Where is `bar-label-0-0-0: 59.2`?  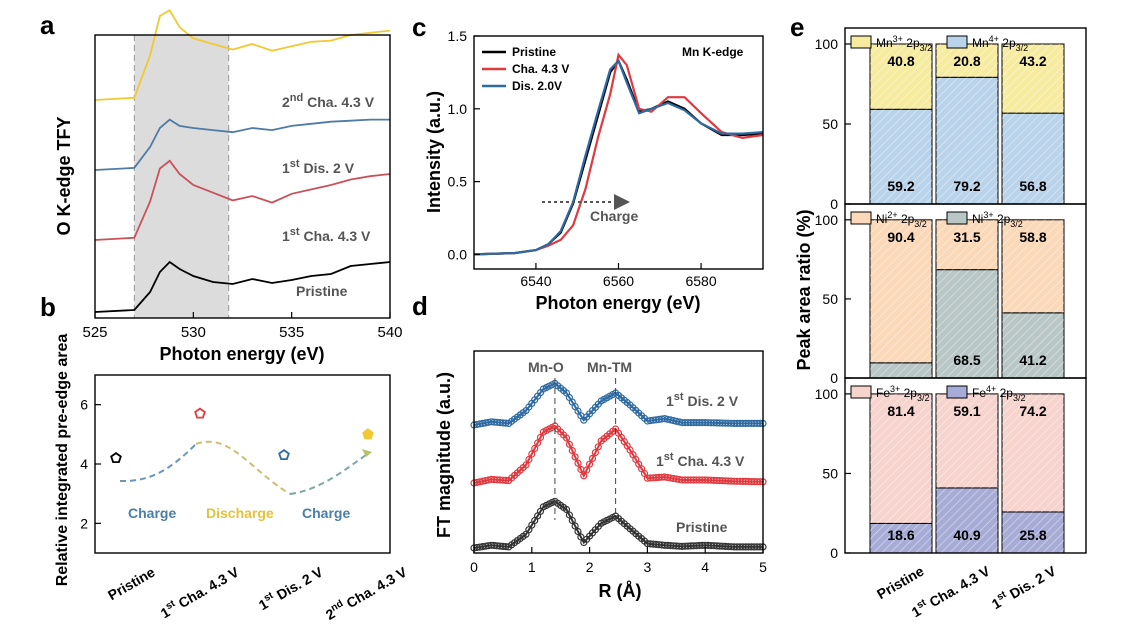 bar-label-0-0-0: 59.2 is located at coordinates (900, 186).